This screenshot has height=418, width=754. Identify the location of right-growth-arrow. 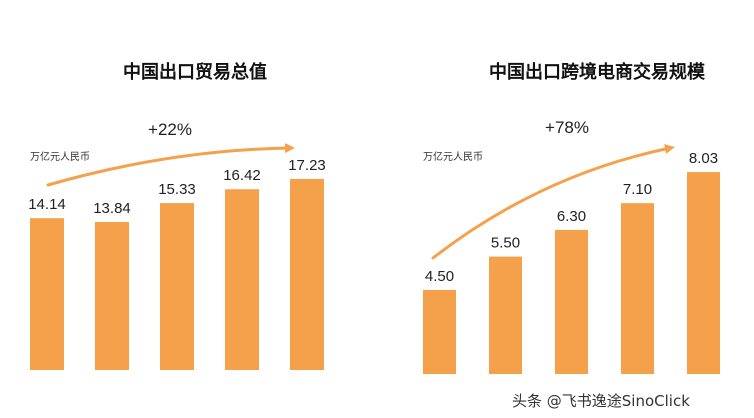
(553, 202).